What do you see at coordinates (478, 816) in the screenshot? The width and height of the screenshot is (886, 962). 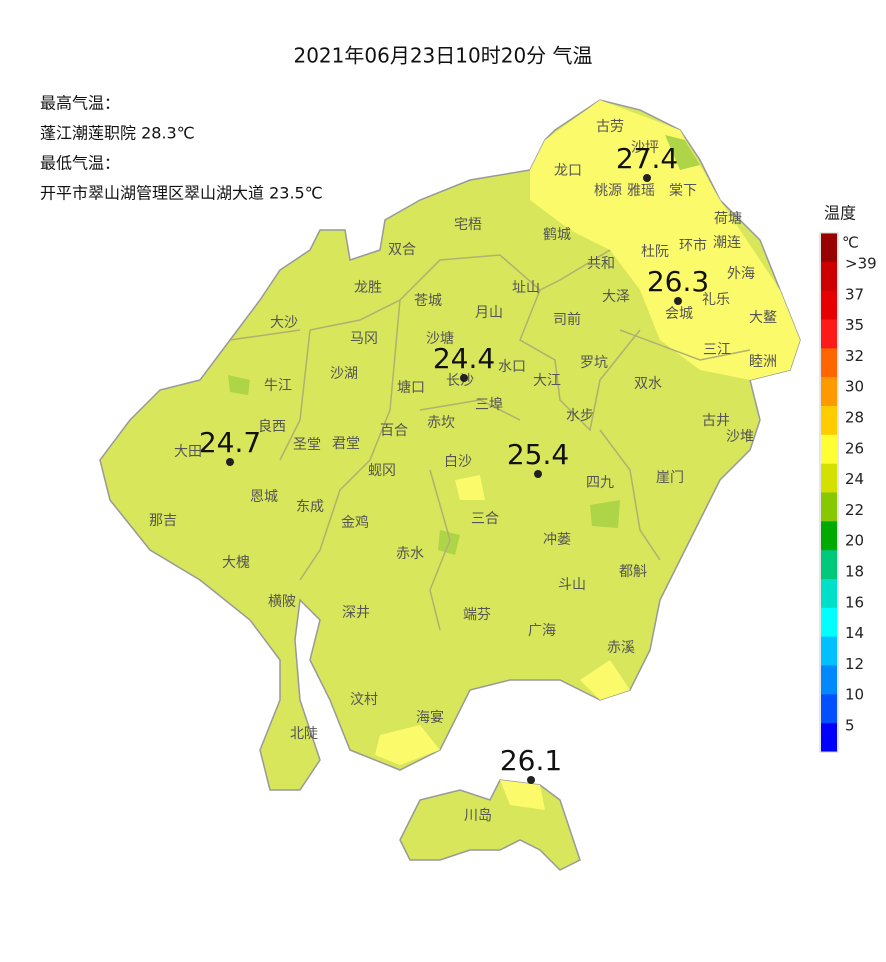 I see `town-label: 川岛` at bounding box center [478, 816].